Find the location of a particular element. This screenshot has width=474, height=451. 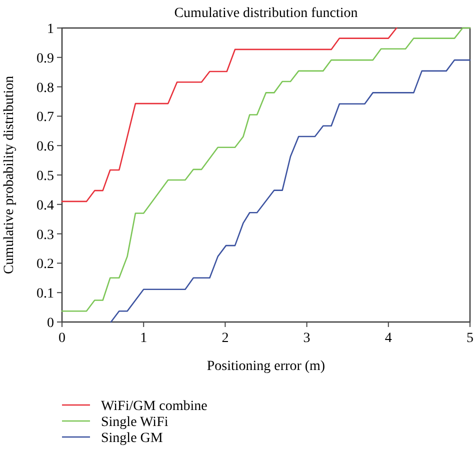

x-tick-label: 3 is located at coordinates (306, 338).